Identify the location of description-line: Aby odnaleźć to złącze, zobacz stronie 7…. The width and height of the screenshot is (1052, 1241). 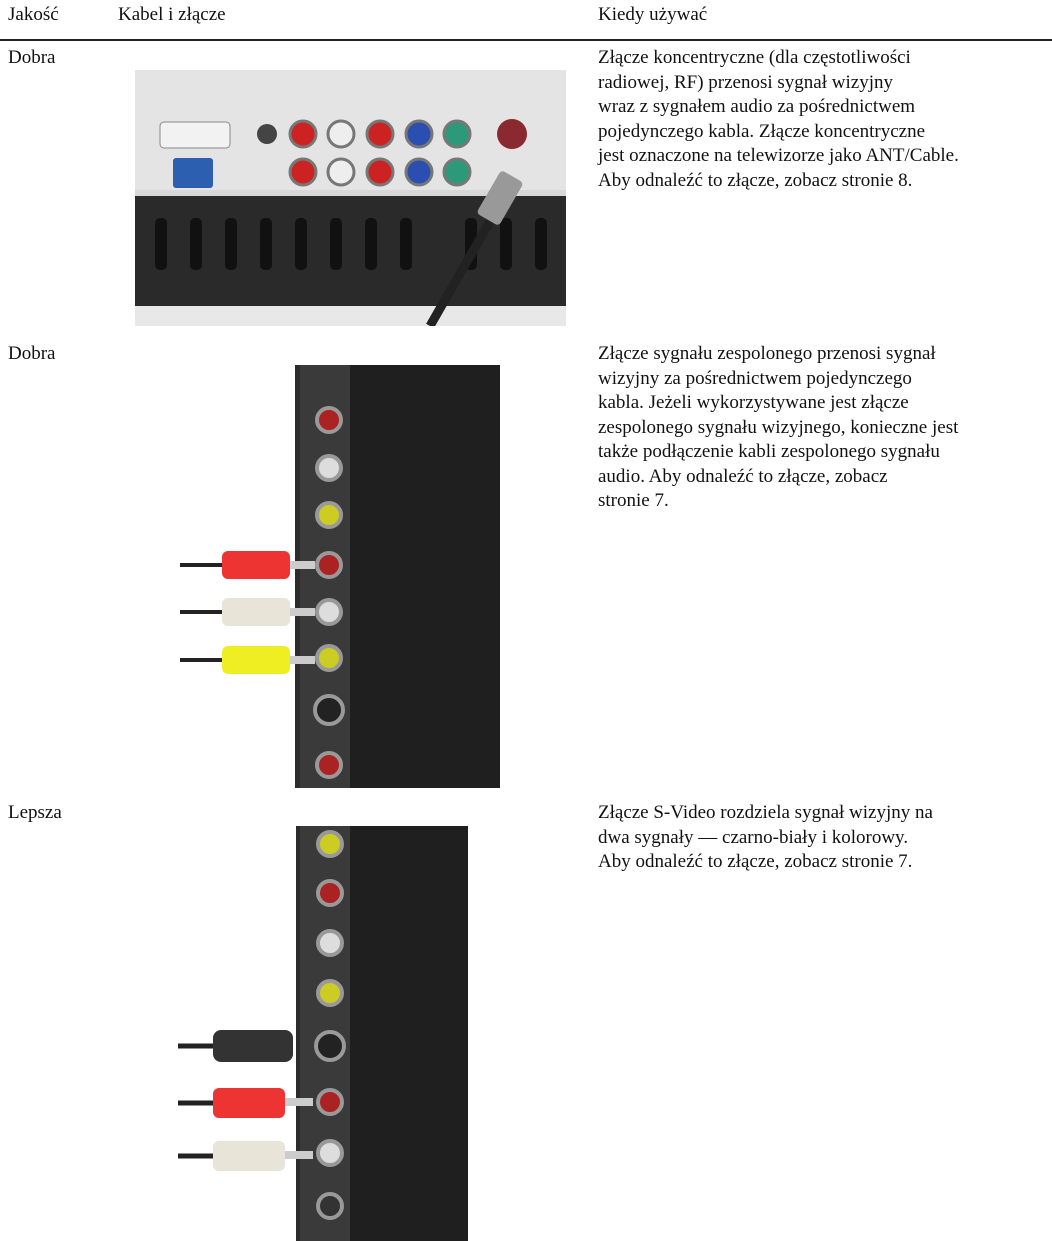
(755, 861).